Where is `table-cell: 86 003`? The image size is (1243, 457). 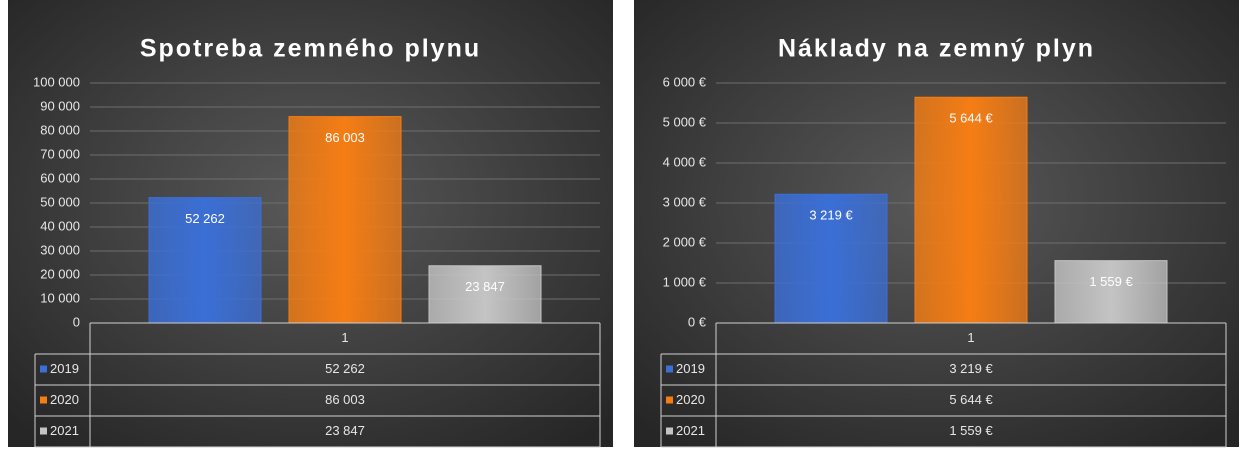 table-cell: 86 003 is located at coordinates (345, 399).